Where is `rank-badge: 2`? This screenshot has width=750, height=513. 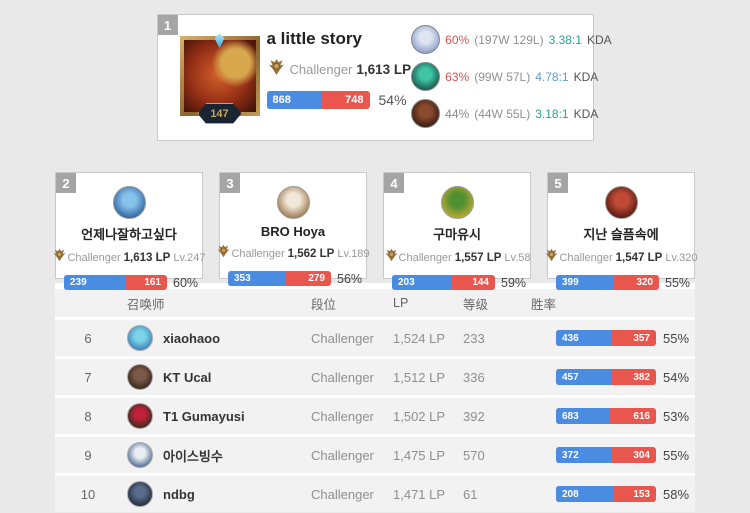
rank-badge: 2 is located at coordinates (66, 183).